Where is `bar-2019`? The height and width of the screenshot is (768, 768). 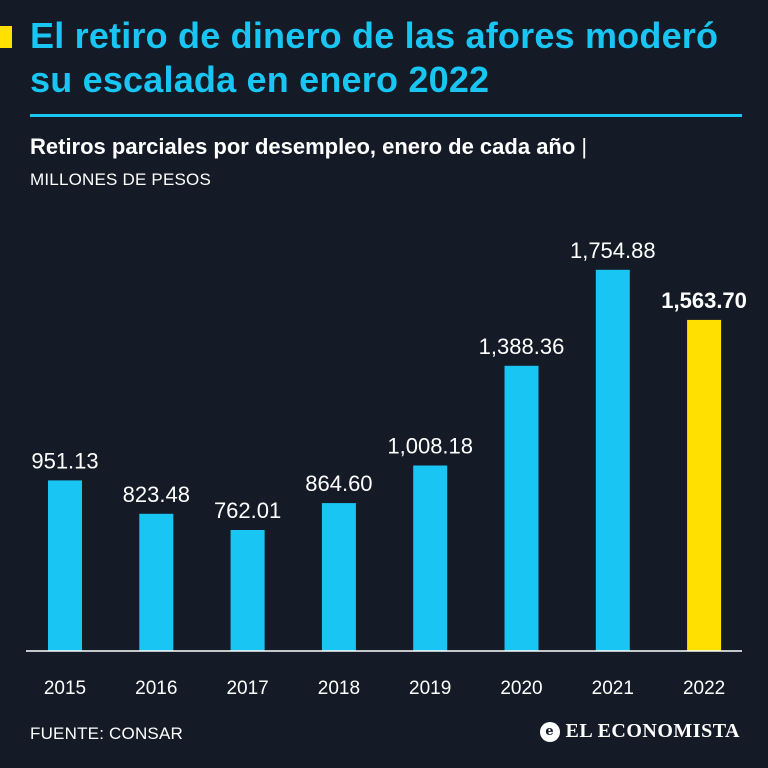 bar-2019 is located at coordinates (430, 558).